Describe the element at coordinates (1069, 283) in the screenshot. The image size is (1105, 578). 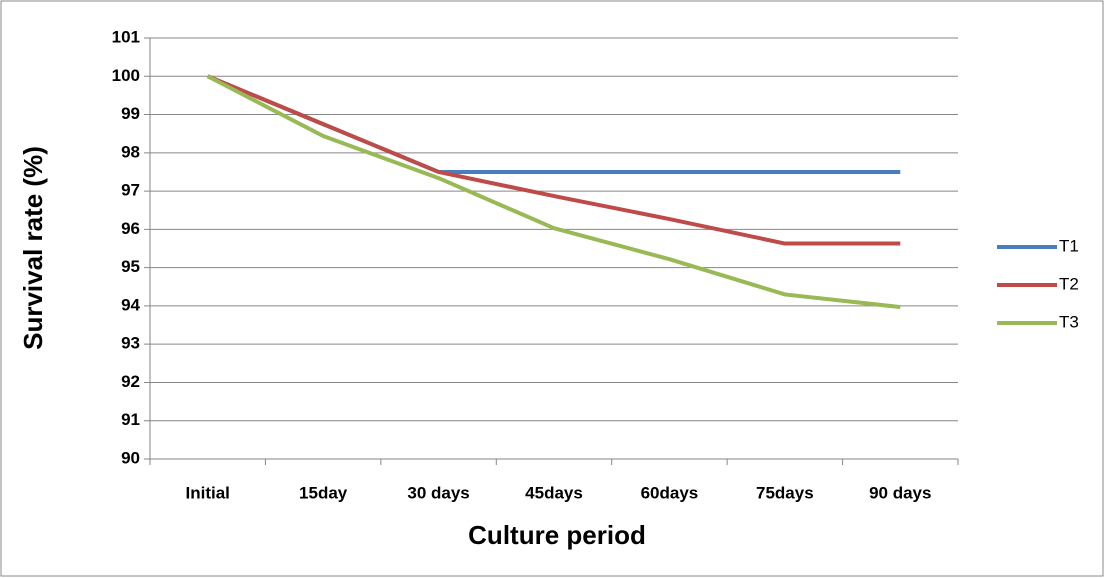
I see `legend-label: T2` at that location.